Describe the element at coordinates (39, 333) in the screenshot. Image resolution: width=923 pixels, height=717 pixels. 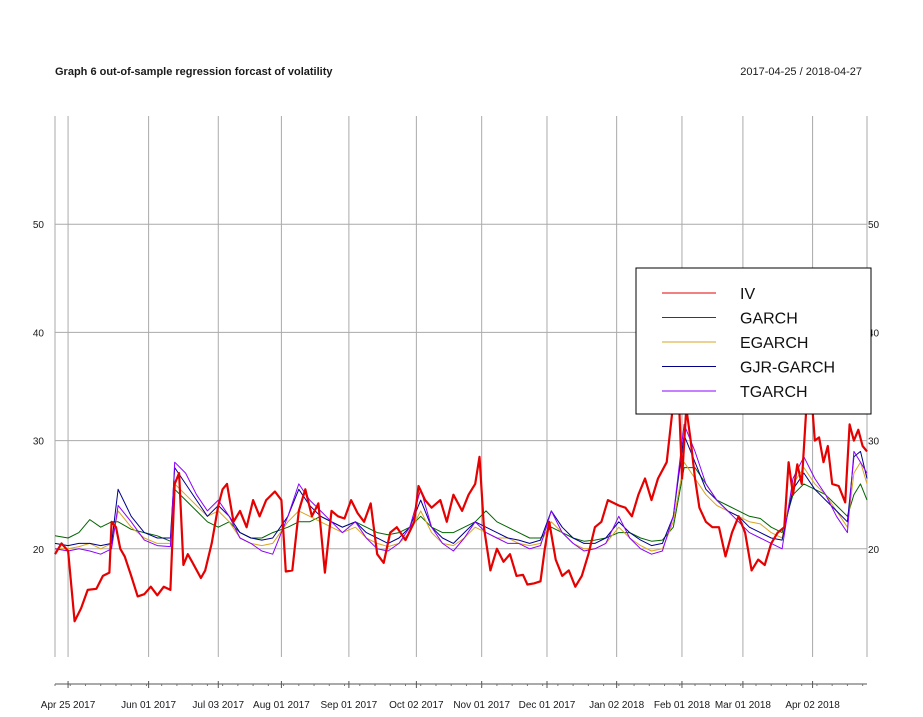
I see `y-tick-label-left: 40` at that location.